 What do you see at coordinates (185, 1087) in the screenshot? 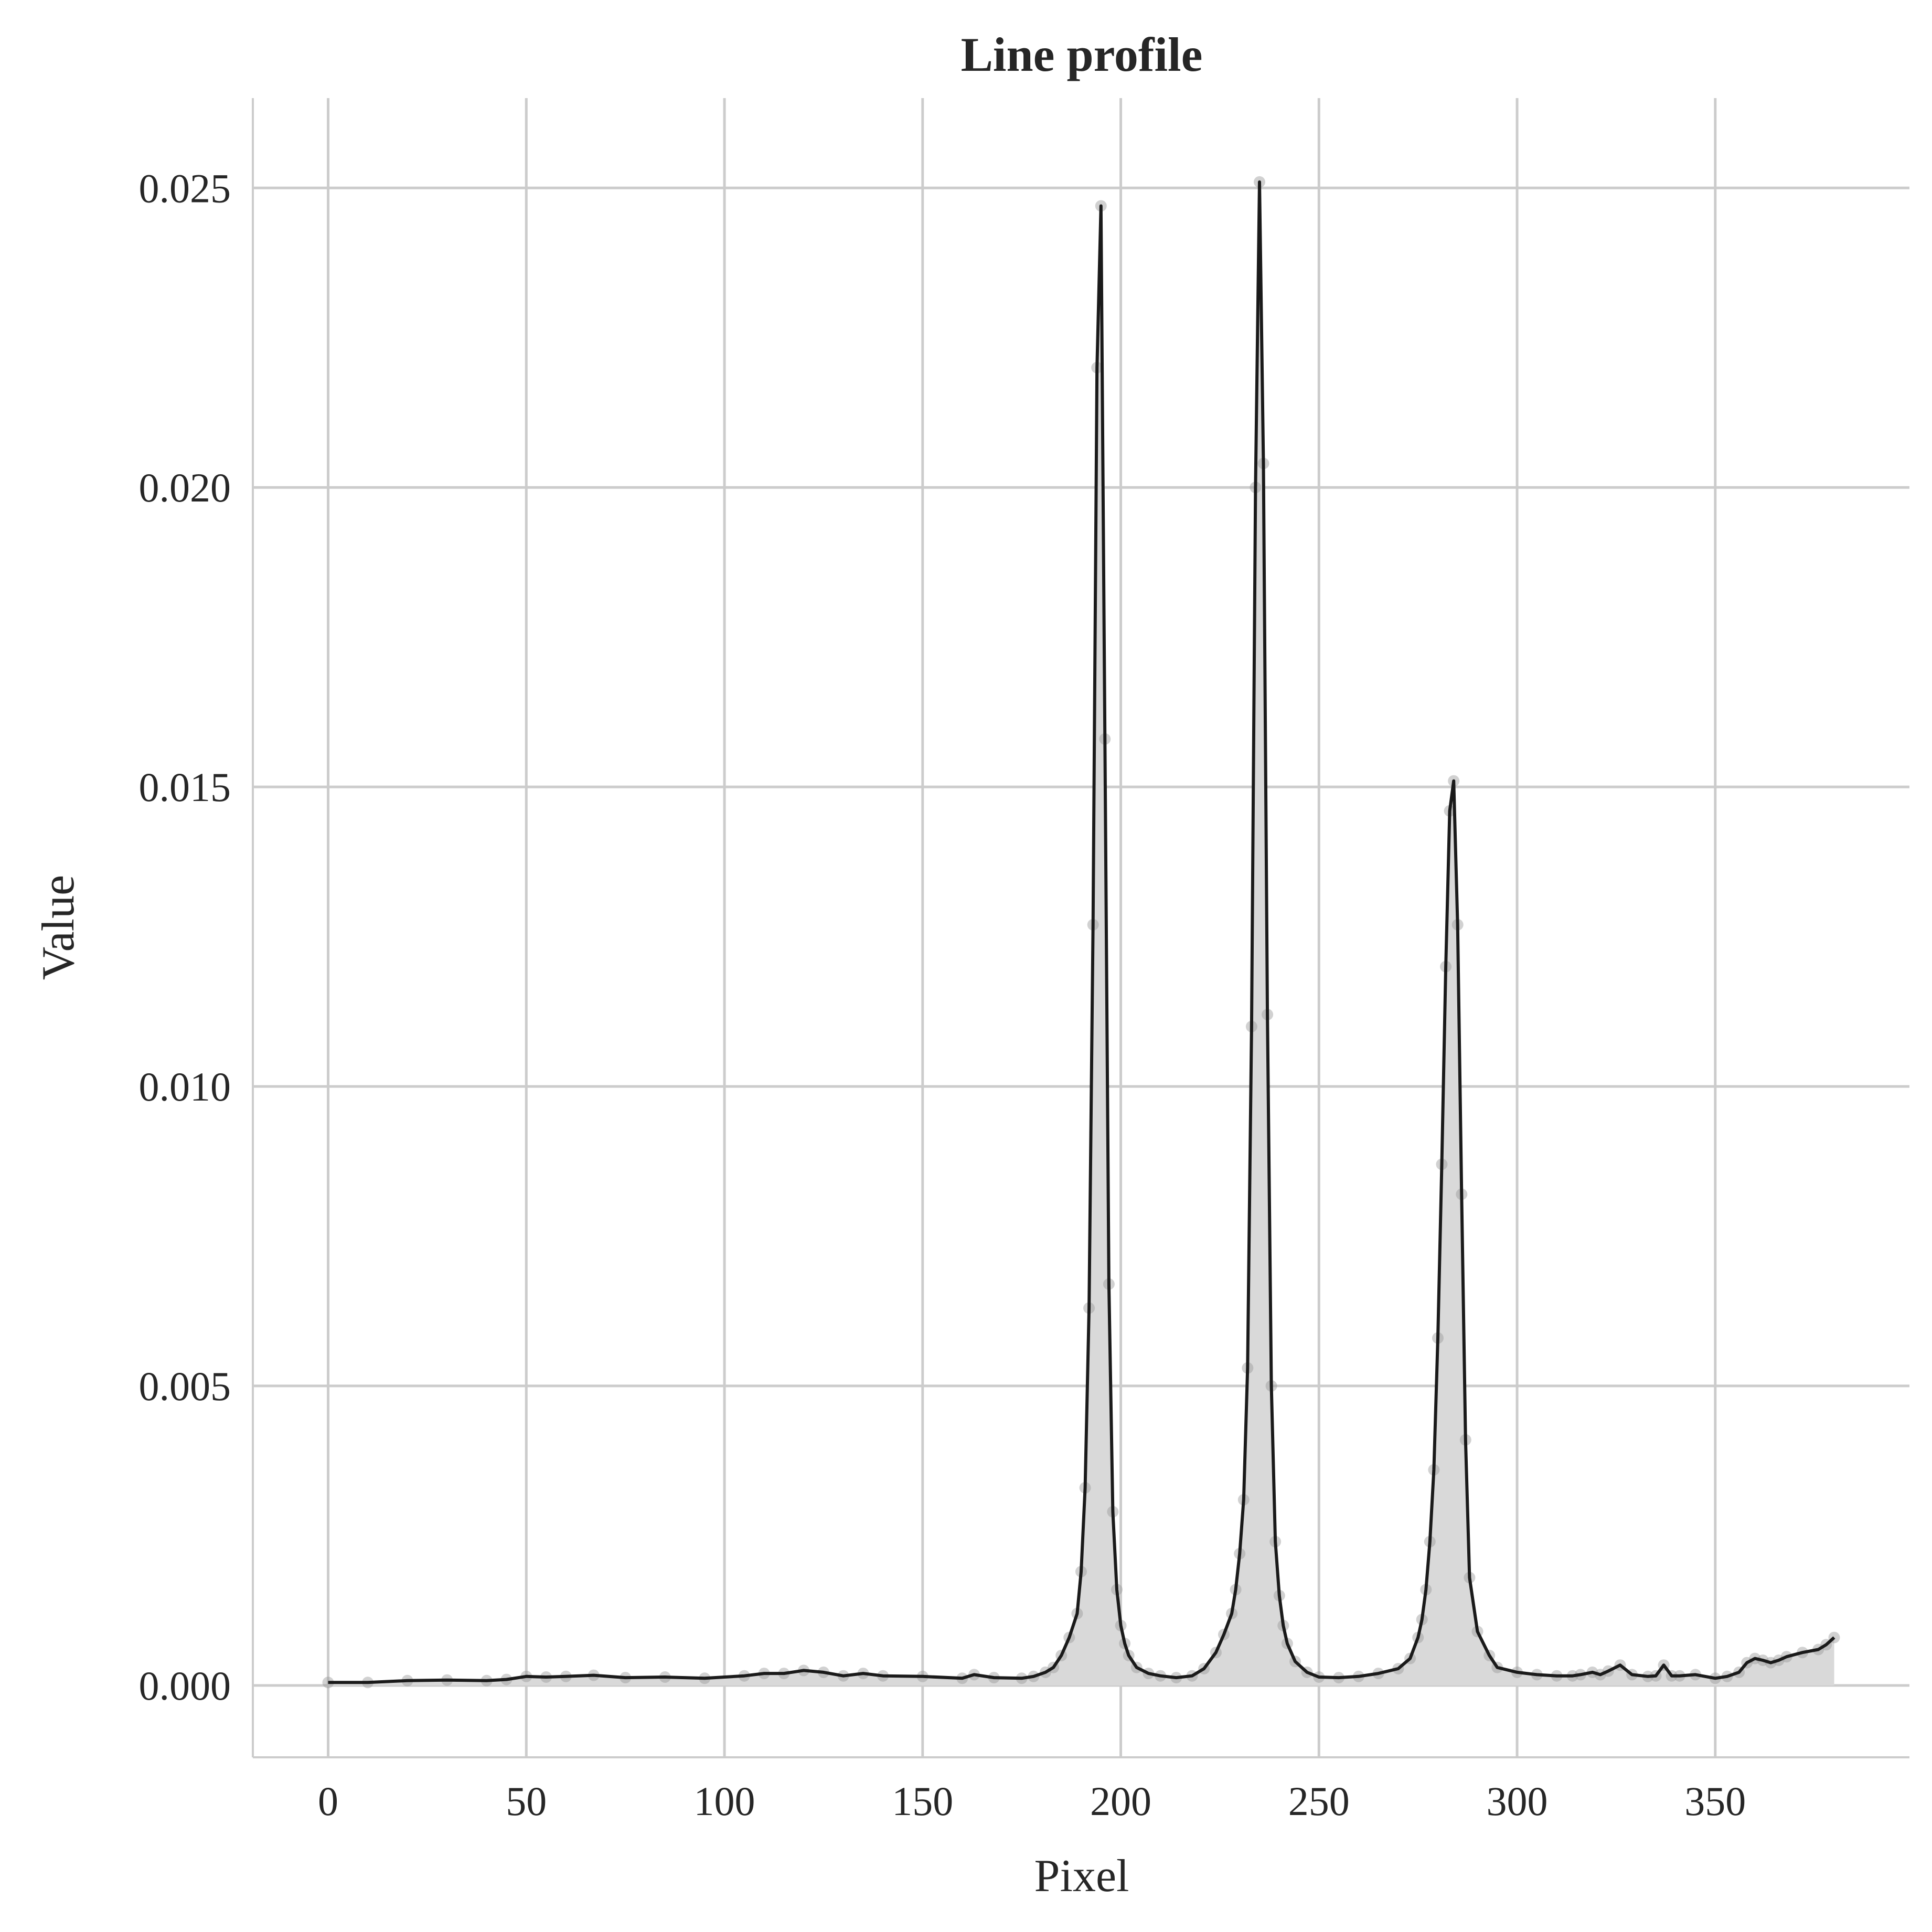
I see `y-tick-label-2: 0.010` at bounding box center [185, 1087].